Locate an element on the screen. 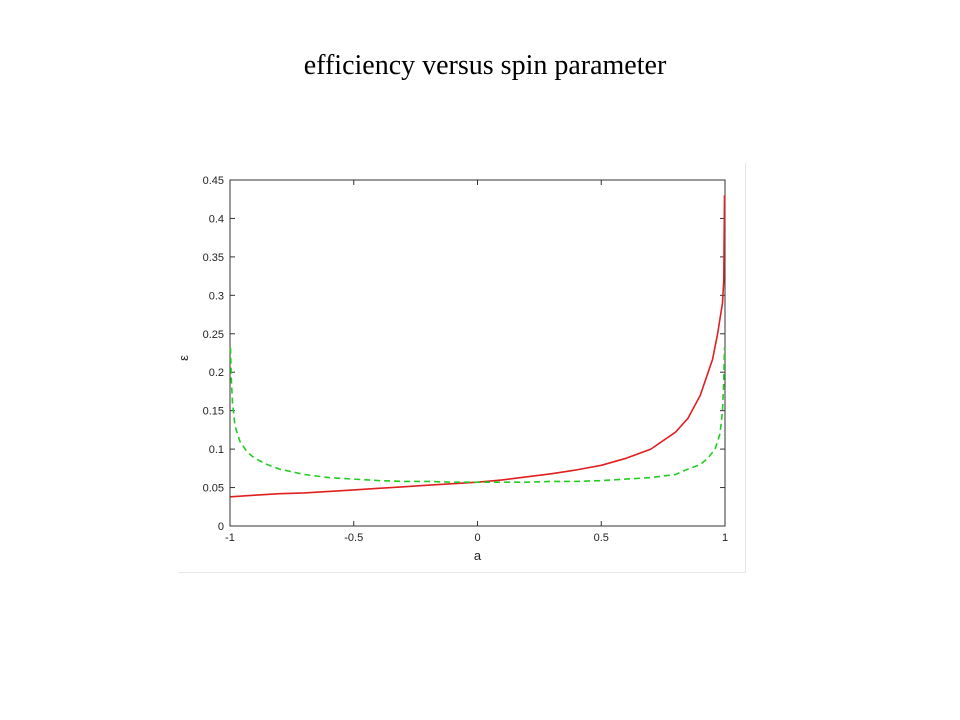 The height and width of the screenshot is (720, 960). x-axis-label: a is located at coordinates (478, 555).